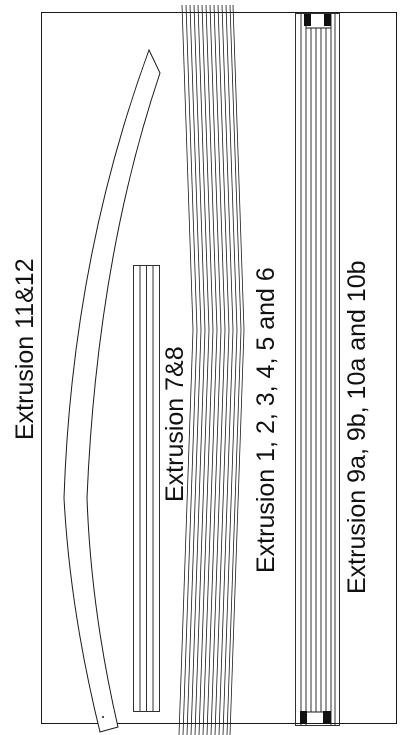 This screenshot has height=735, width=402. I want to click on label-extrusion-11-12: Extrusion 11&12, so click(25, 349).